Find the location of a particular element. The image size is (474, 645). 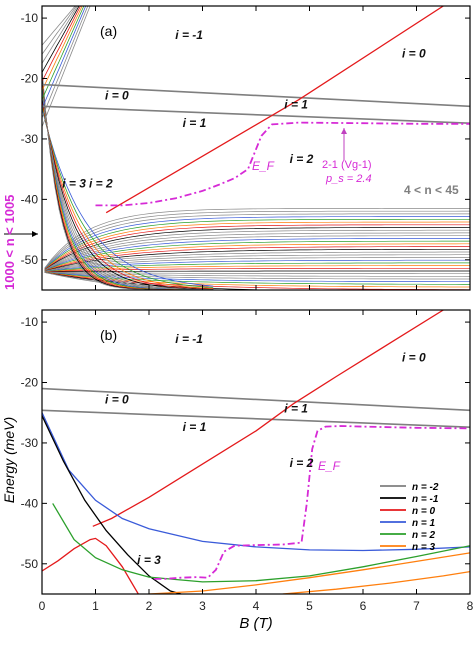

x-tick-label: 7 is located at coordinates (416, 606).